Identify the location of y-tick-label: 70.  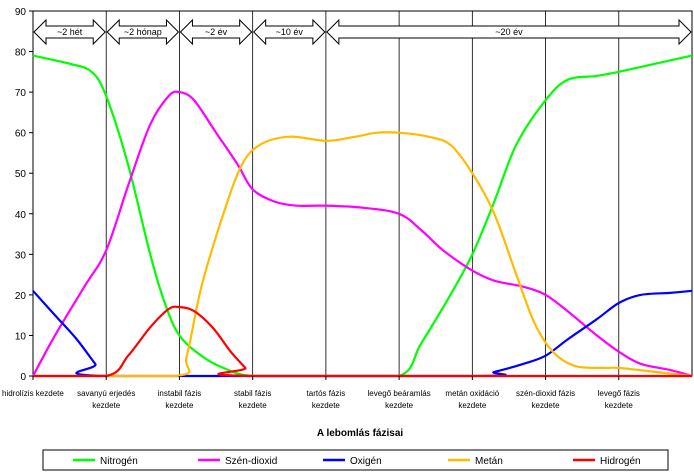
(21, 93).